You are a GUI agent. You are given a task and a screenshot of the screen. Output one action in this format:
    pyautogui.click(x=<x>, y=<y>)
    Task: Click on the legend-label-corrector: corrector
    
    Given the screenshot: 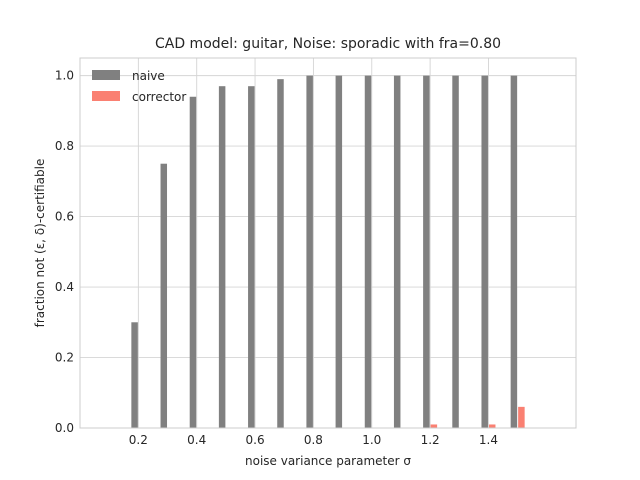 What is the action you would take?
    pyautogui.click(x=159, y=97)
    